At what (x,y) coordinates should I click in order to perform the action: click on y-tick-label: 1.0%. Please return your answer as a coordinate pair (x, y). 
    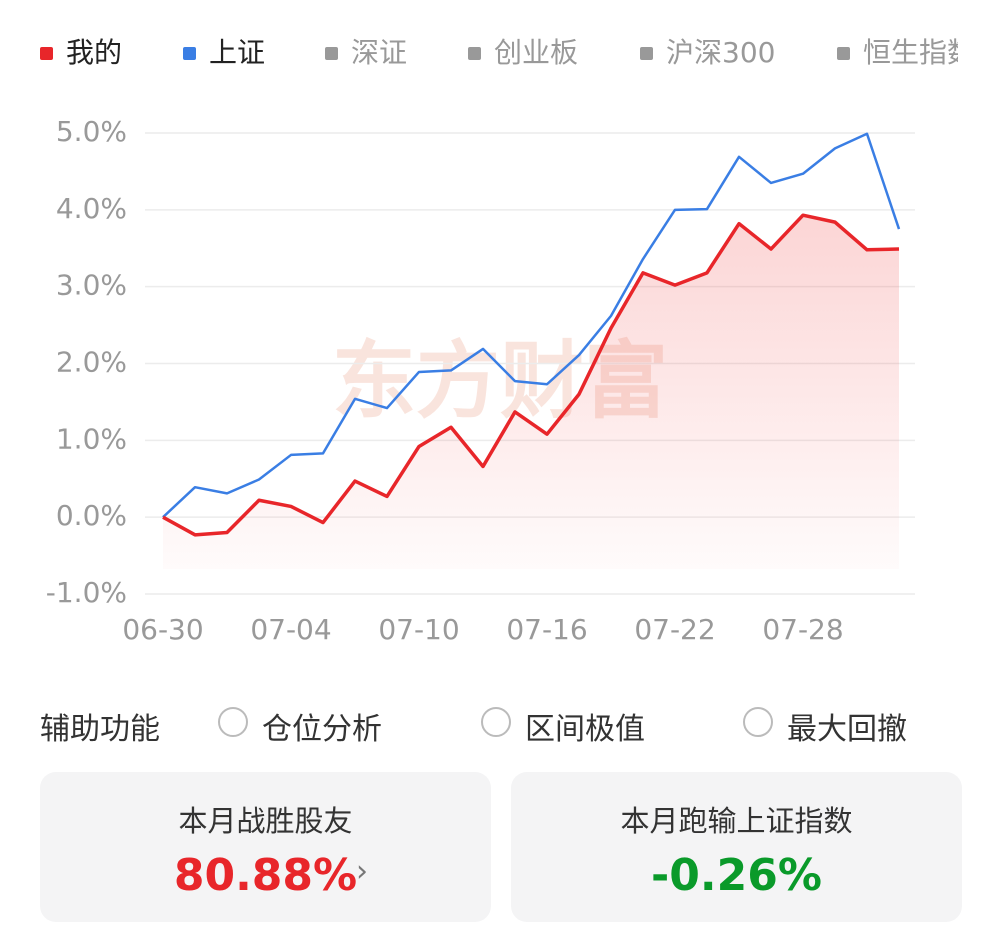
    Looking at the image, I should click on (91, 438).